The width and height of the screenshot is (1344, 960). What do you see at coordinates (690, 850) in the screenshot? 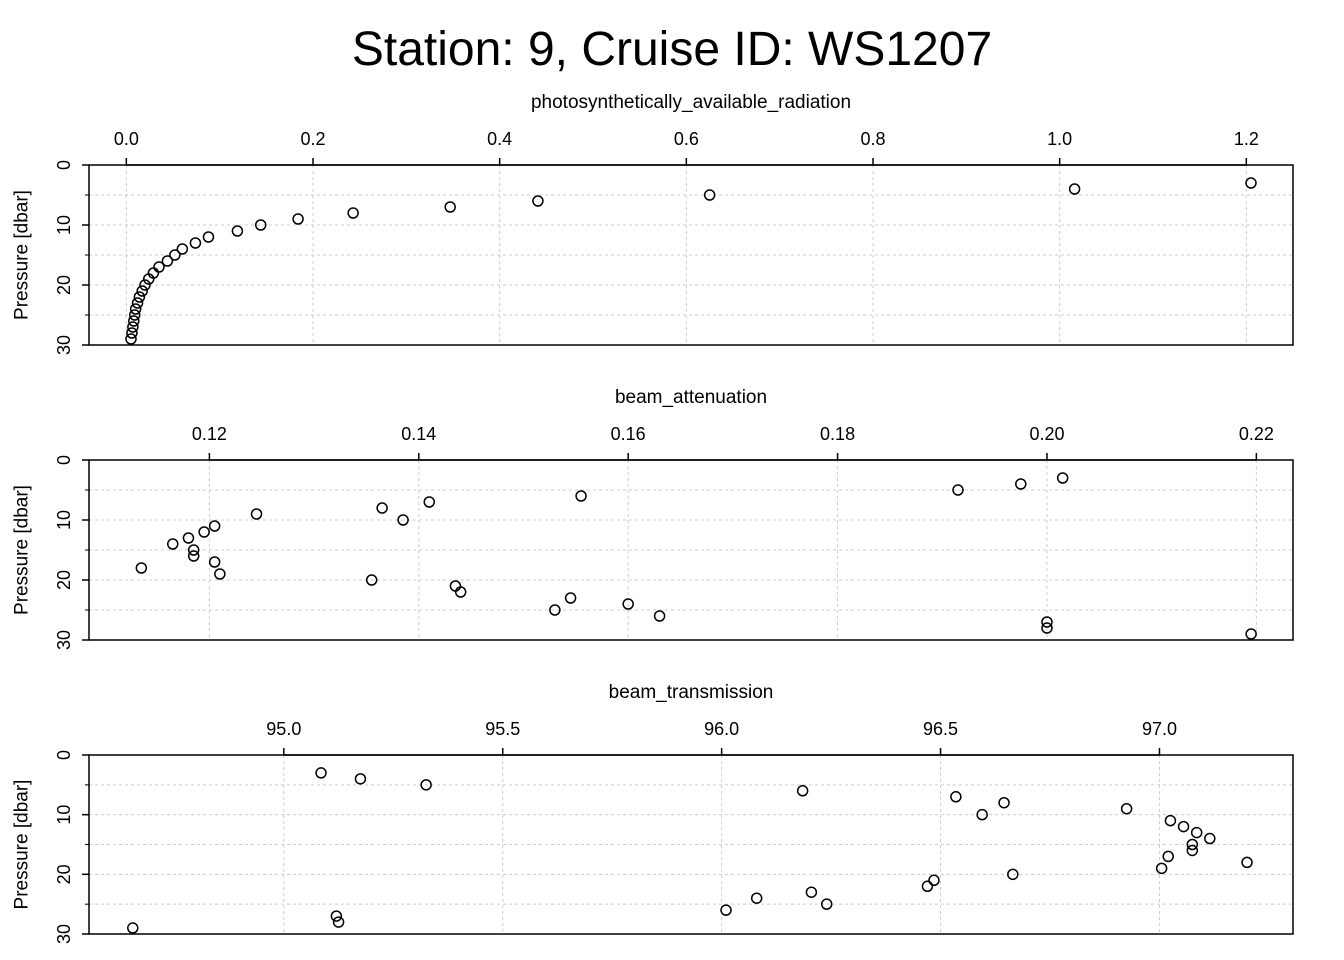
I see `series-beam-transmission` at bounding box center [690, 850].